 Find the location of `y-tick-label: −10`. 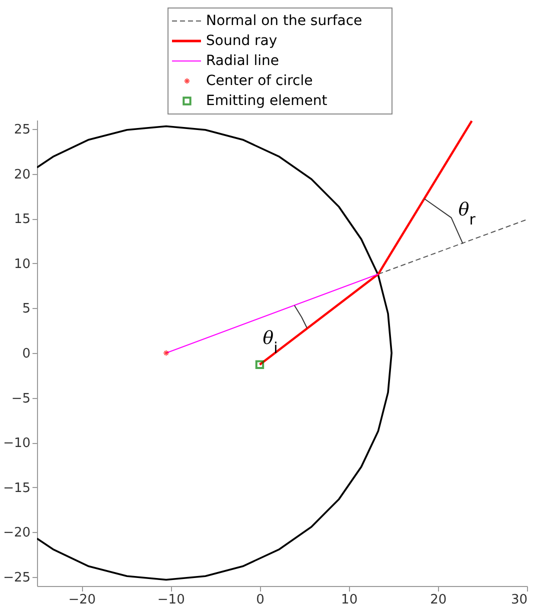

y-tick-label: −10 is located at coordinates (16, 444).